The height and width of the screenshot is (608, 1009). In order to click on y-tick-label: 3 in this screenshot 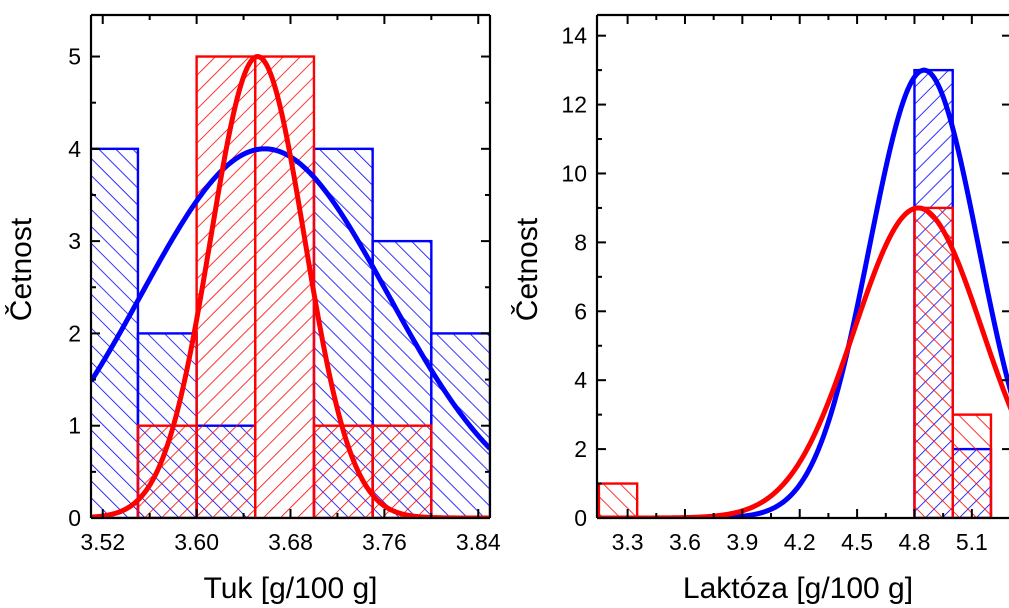, I will do `click(74, 241)`.